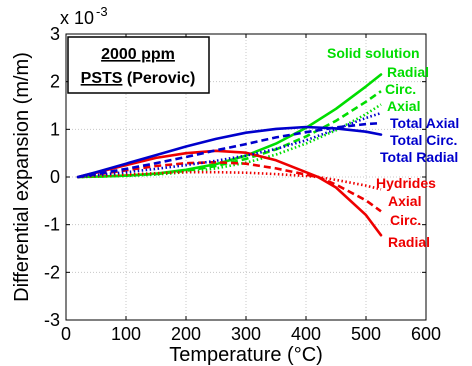 The height and width of the screenshot is (366, 472). Describe the element at coordinates (400, 89) in the screenshot. I see `label-ss-circ: Circ.` at that location.